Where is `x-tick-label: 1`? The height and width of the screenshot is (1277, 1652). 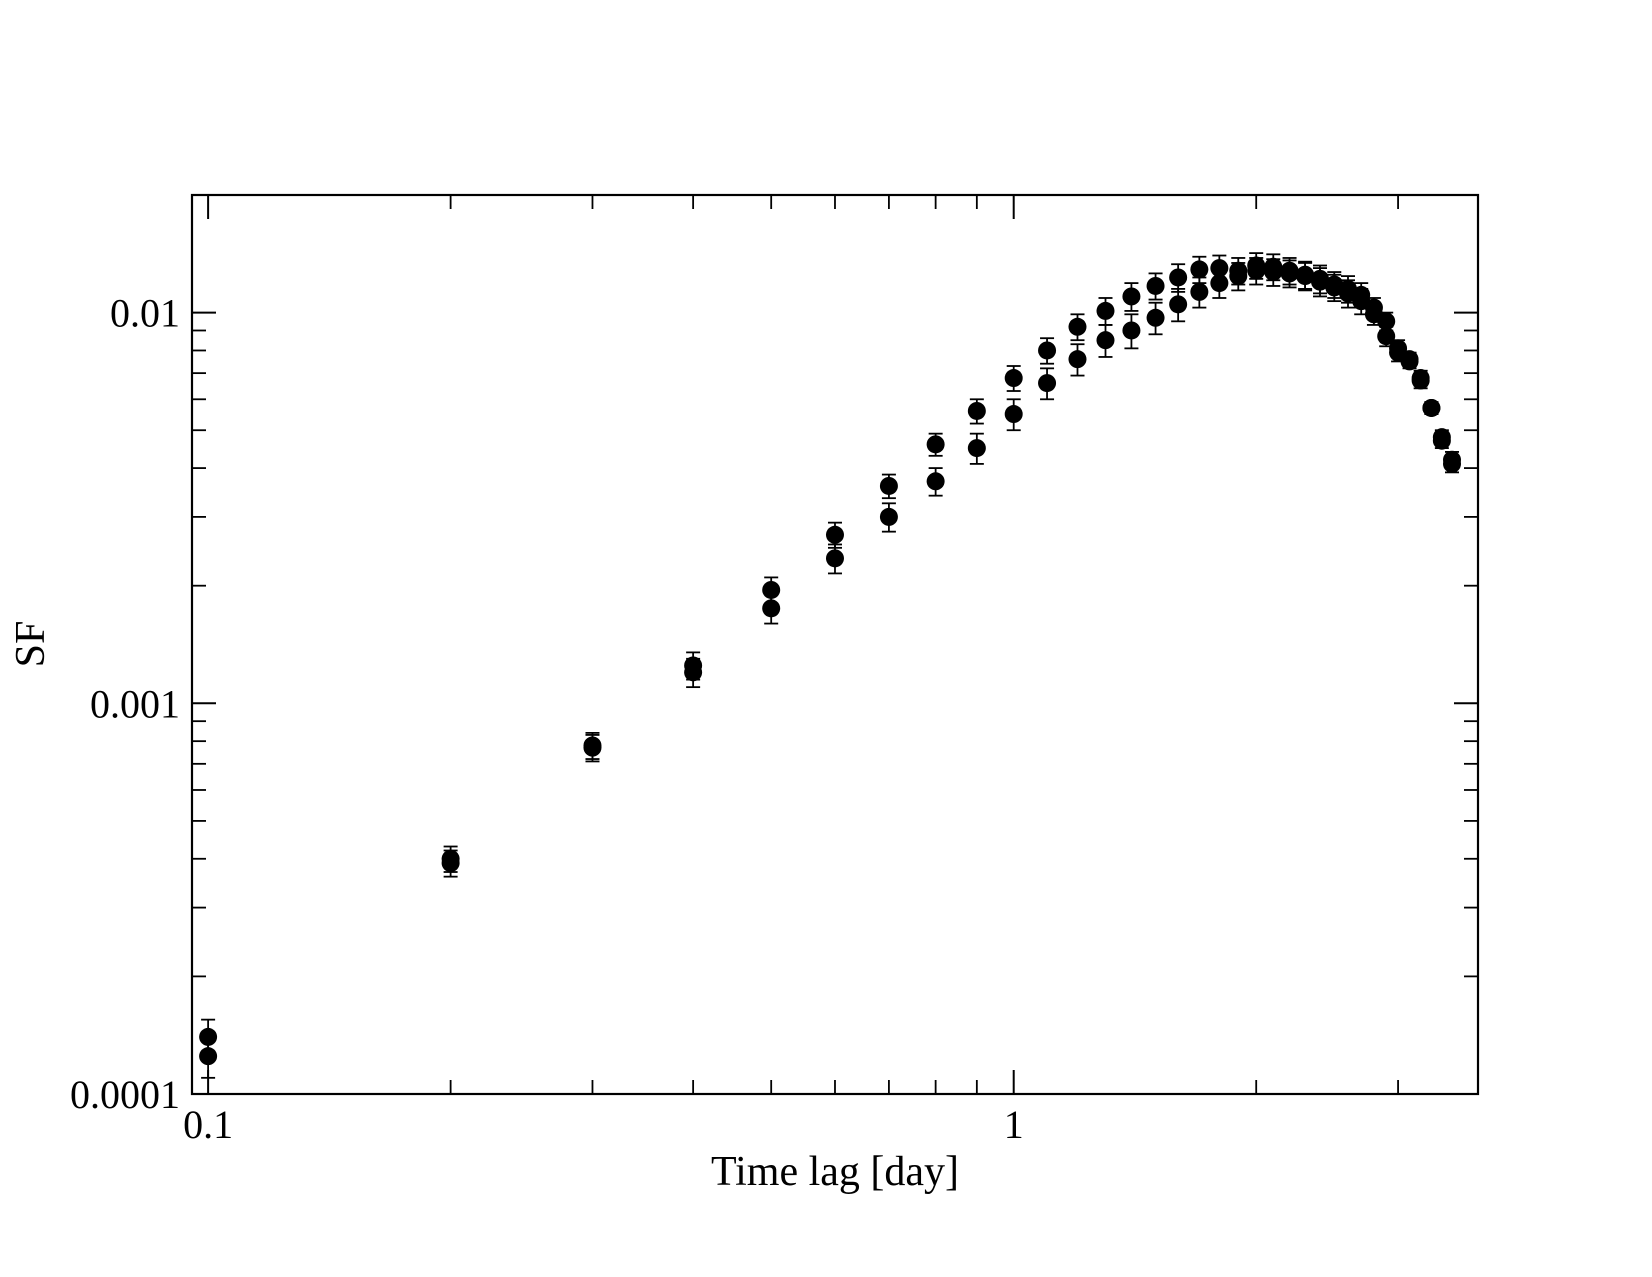 x-tick-label: 1 is located at coordinates (1014, 1124).